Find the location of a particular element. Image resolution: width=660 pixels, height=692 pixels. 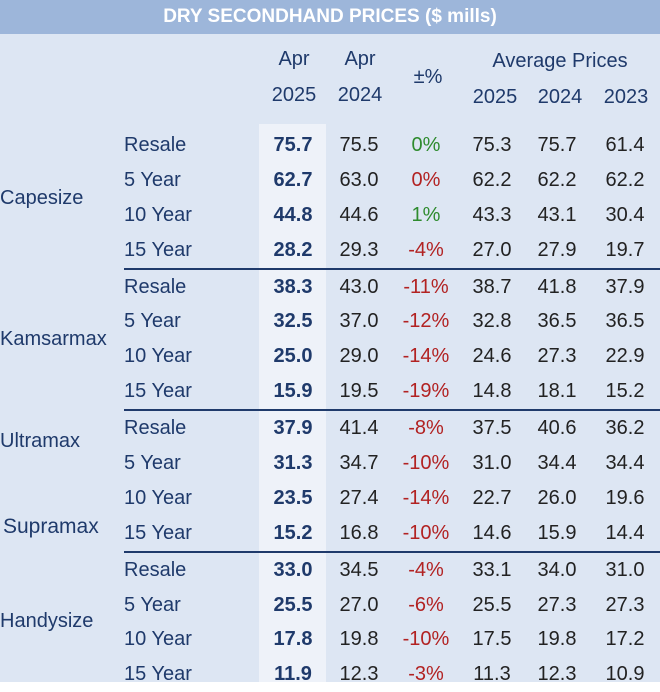

value-avg-2025: 62.2 is located at coordinates (492, 179).